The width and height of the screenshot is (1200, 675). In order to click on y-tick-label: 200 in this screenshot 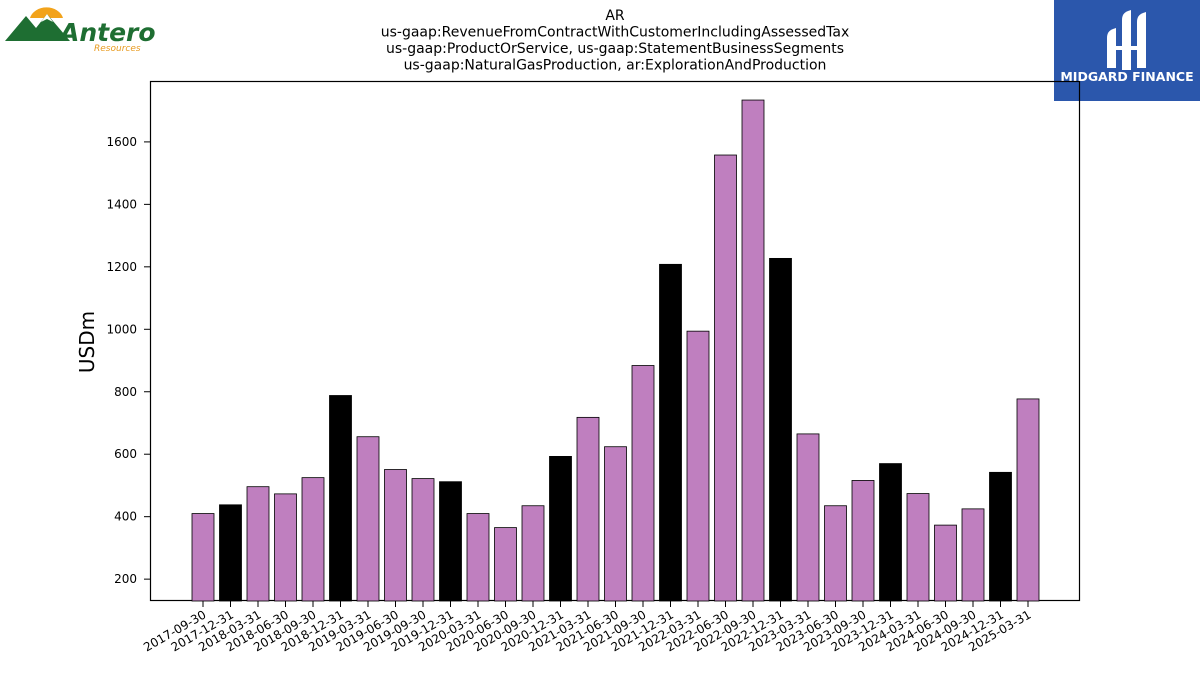, I will do `click(125, 579)`.